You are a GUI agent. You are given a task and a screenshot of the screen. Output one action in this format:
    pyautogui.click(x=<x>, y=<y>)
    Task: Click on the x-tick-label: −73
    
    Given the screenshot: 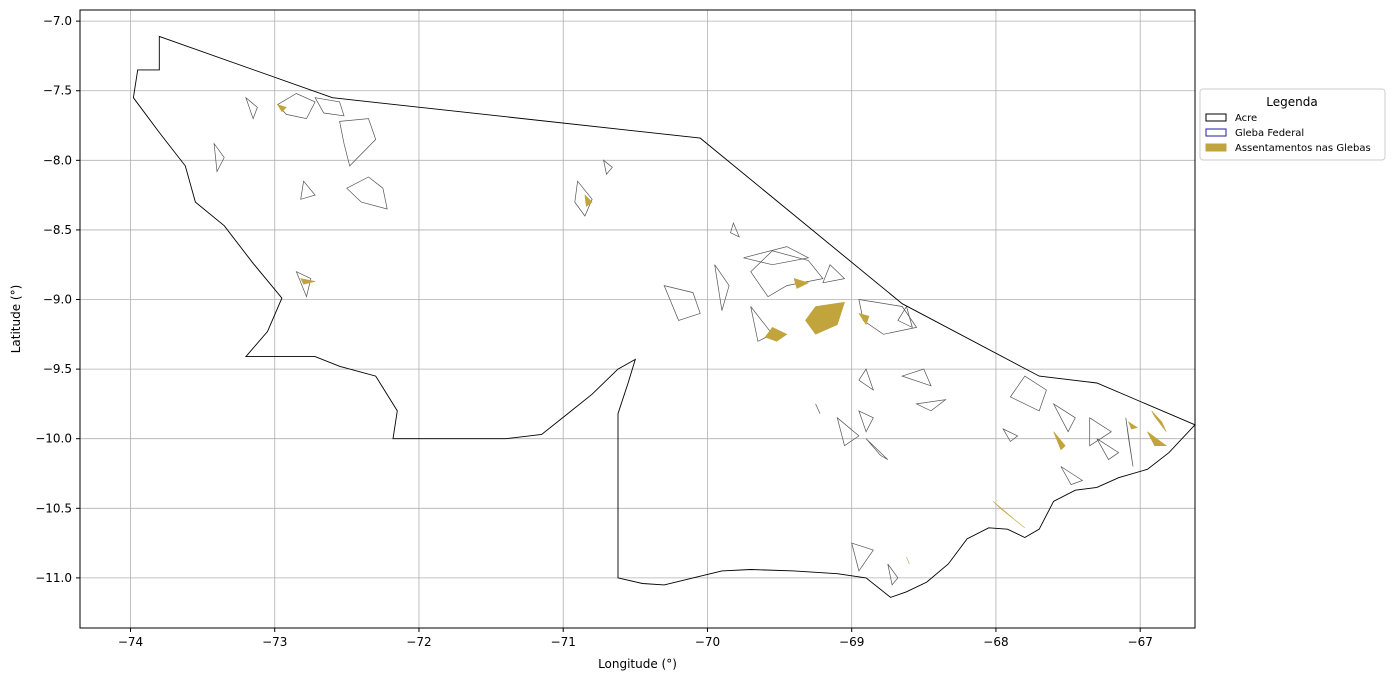 What is the action you would take?
    pyautogui.click(x=274, y=642)
    